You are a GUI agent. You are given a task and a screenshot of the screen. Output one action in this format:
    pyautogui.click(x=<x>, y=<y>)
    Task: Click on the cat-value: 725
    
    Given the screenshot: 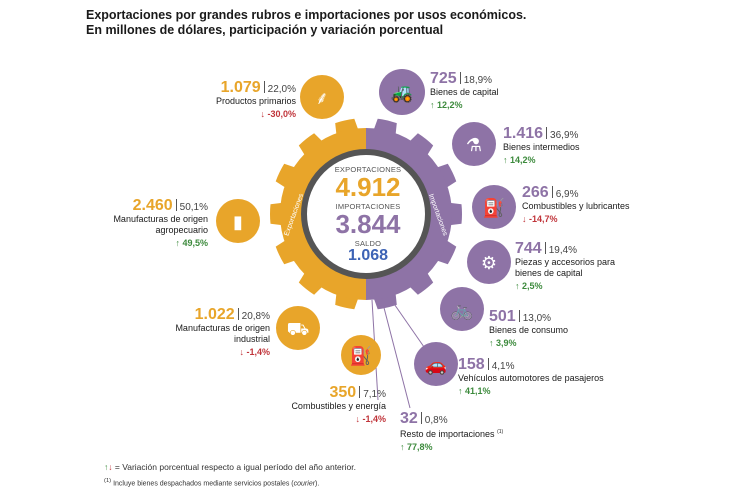 What is the action you would take?
    pyautogui.click(x=443, y=78)
    